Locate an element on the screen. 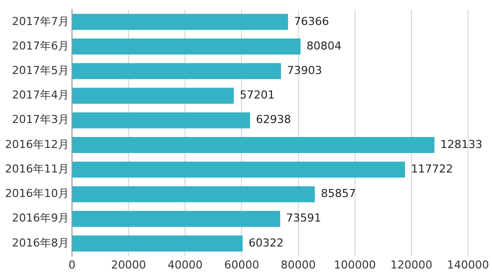 Image resolution: width=492 pixels, height=277 pixels. data-label: 117722 is located at coordinates (431, 169).